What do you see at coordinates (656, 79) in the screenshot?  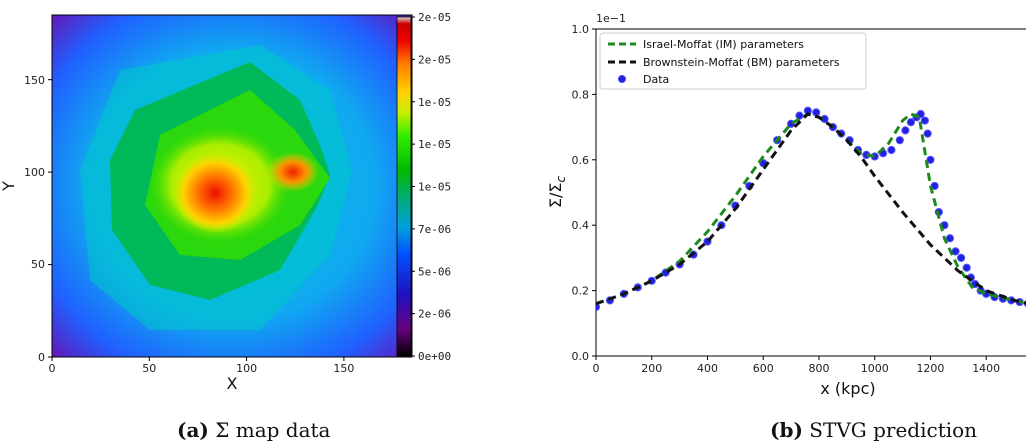 I see `legend-label-data: Data` at bounding box center [656, 79].